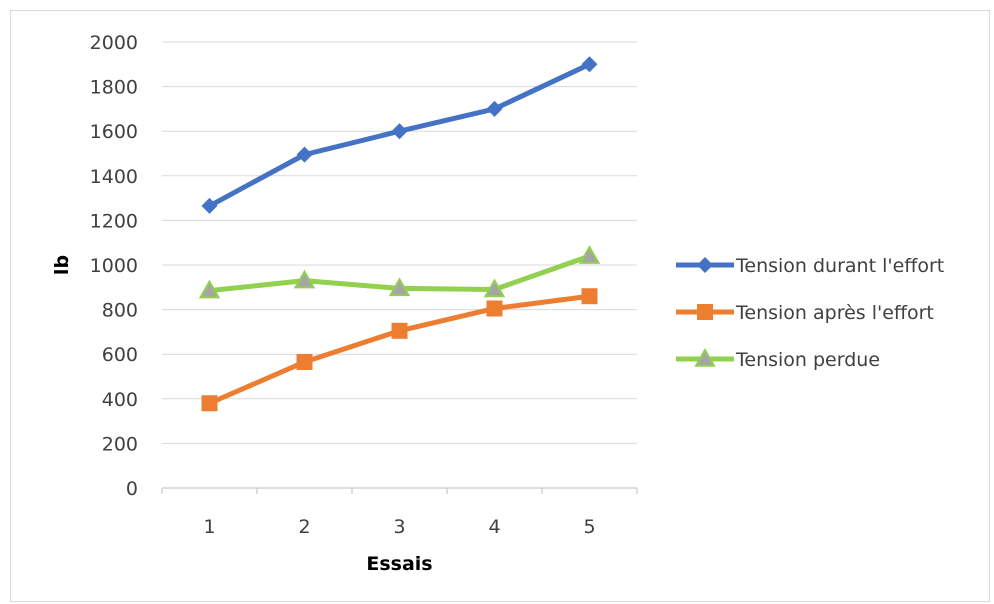 This screenshot has width=994, height=604. What do you see at coordinates (807, 360) in the screenshot?
I see `legend-label: Tension perdue` at bounding box center [807, 360].